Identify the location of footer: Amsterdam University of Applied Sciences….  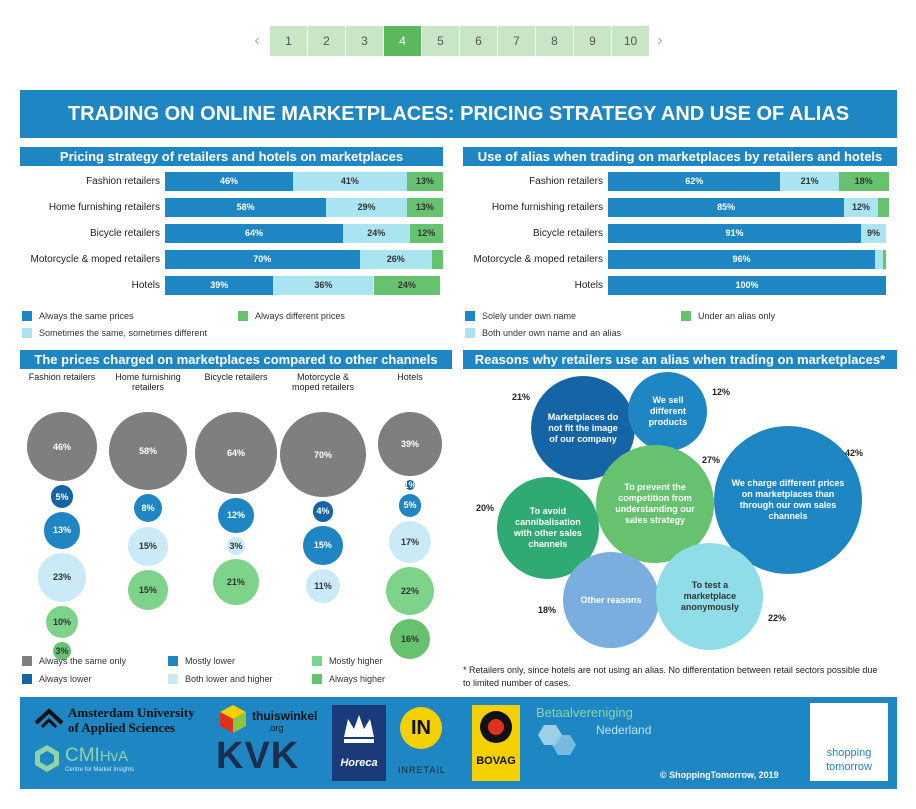
(458, 743).